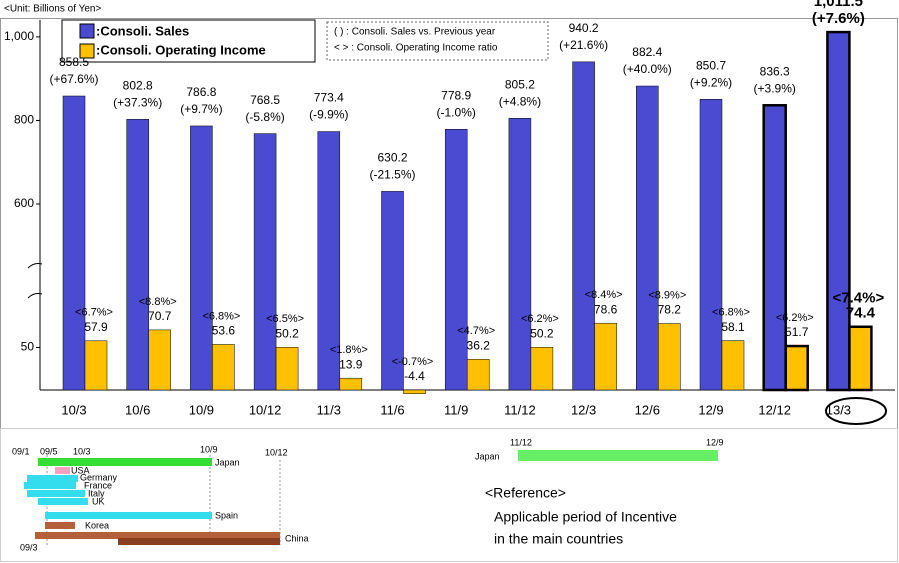 This screenshot has width=899, height=563. What do you see at coordinates (201, 409) in the screenshot?
I see `x-tick-label: 10/9` at bounding box center [201, 409].